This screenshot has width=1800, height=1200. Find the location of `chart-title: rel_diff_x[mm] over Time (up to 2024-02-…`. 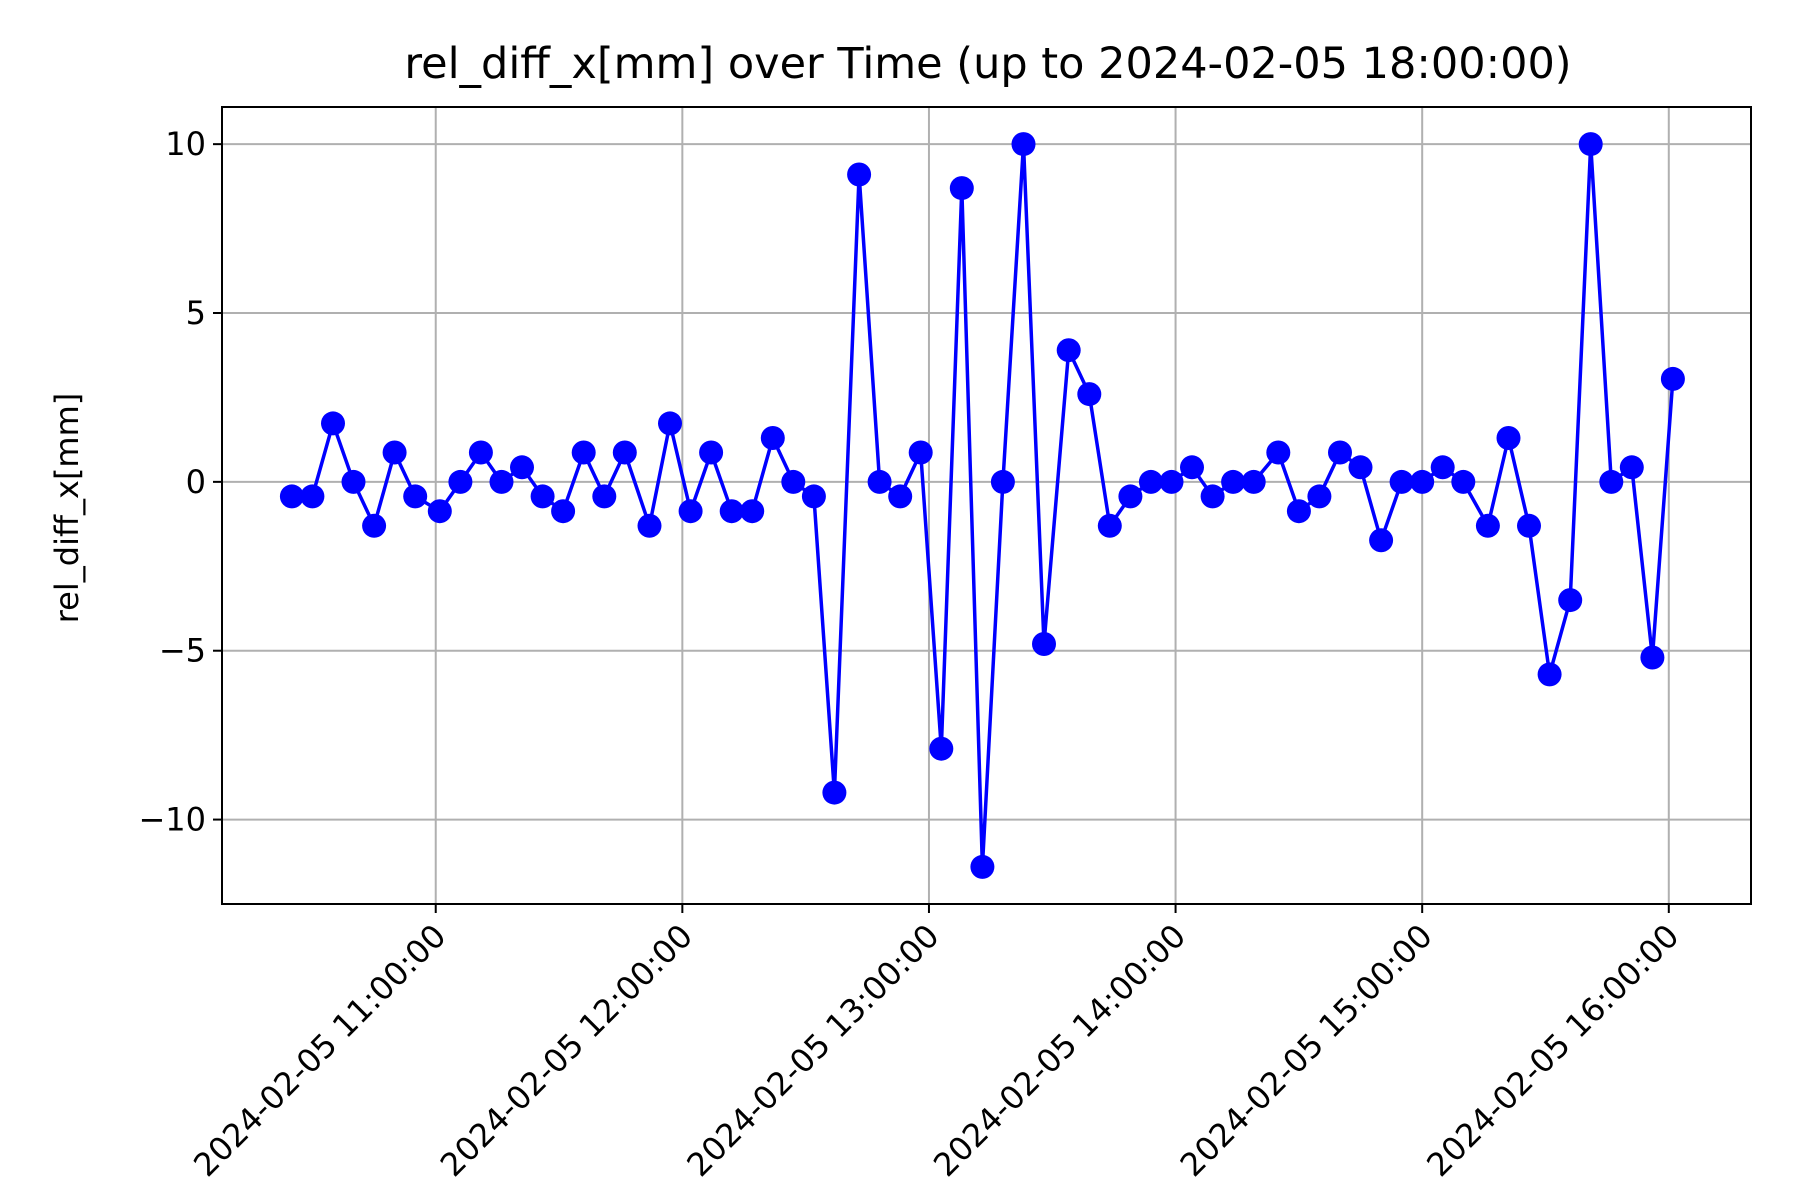

chart-title: rel_diff_x[mm] over Time (up to 2024-02-… is located at coordinates (987, 64).